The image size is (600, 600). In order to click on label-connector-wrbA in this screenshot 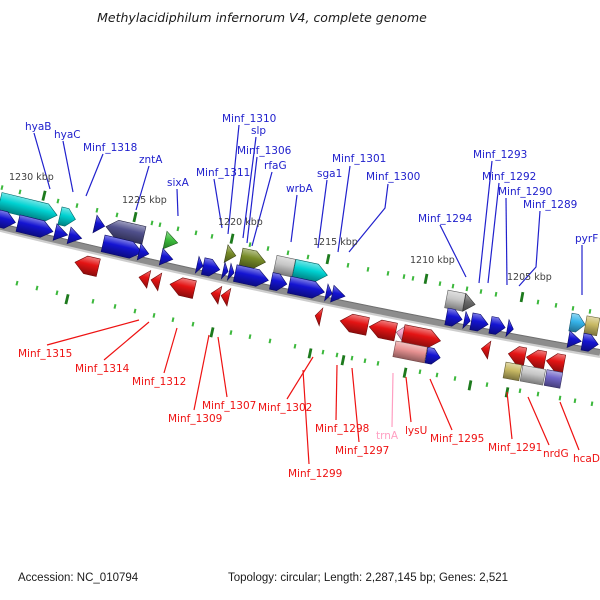, I will do `click(294, 218)`.